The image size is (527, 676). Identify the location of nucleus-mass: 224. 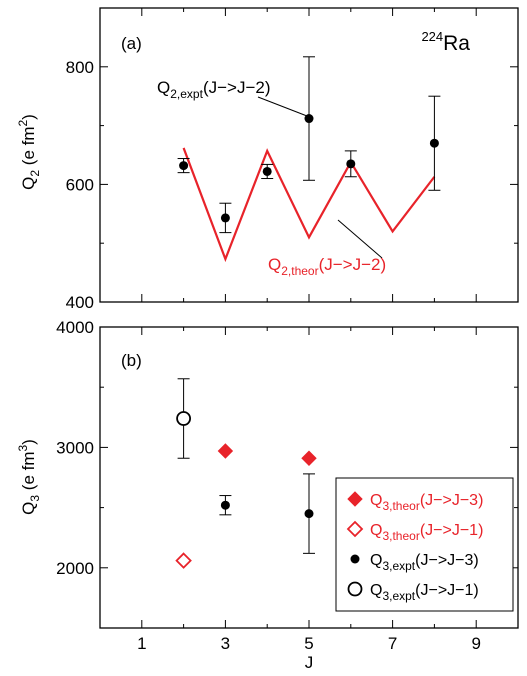
(432, 36).